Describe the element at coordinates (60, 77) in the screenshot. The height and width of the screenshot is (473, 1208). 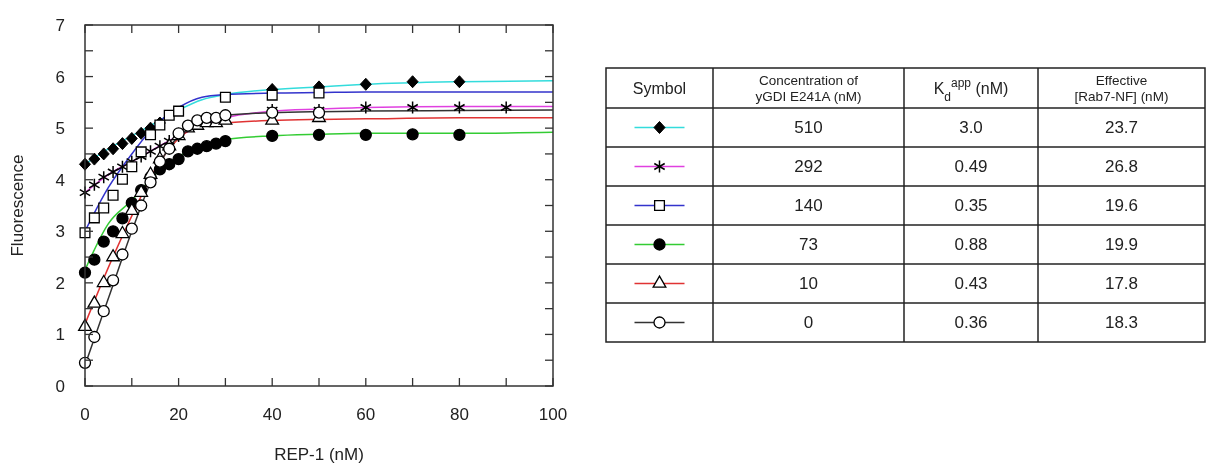
I see `y-tick-label: 6` at that location.